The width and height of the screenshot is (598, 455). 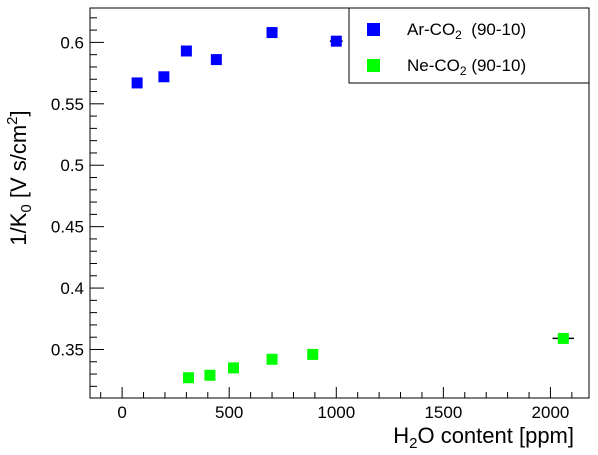 I want to click on legend-label-ar: Ar-CO2 (90-10), so click(x=466, y=31).